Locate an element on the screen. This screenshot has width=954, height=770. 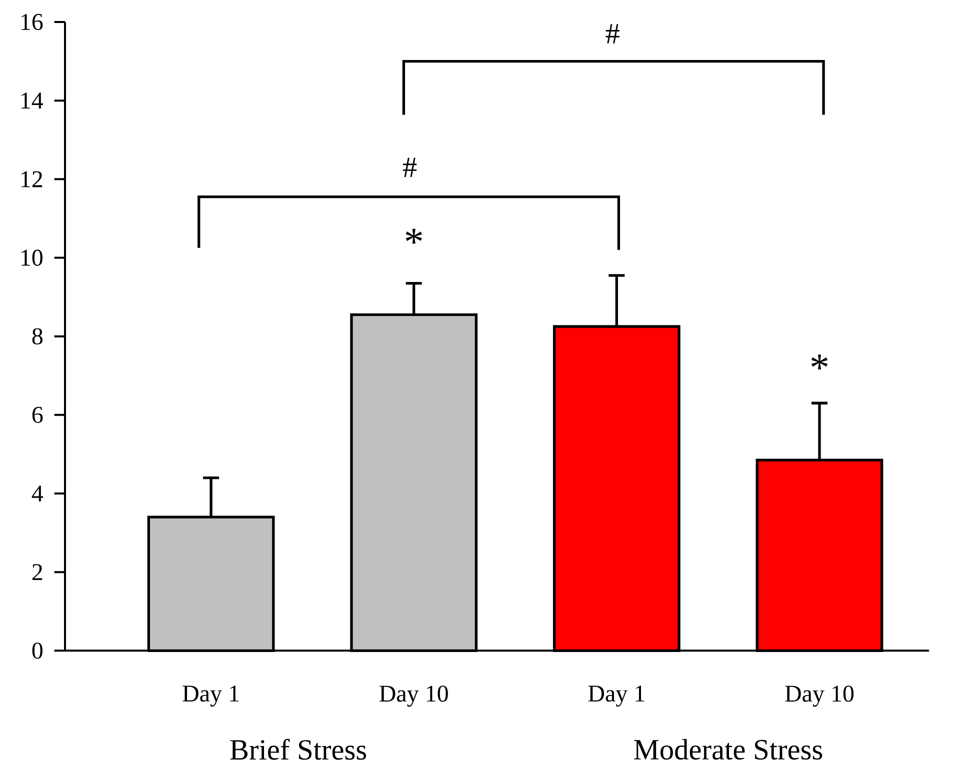
y-tick-label: 6 is located at coordinates (37, 414).